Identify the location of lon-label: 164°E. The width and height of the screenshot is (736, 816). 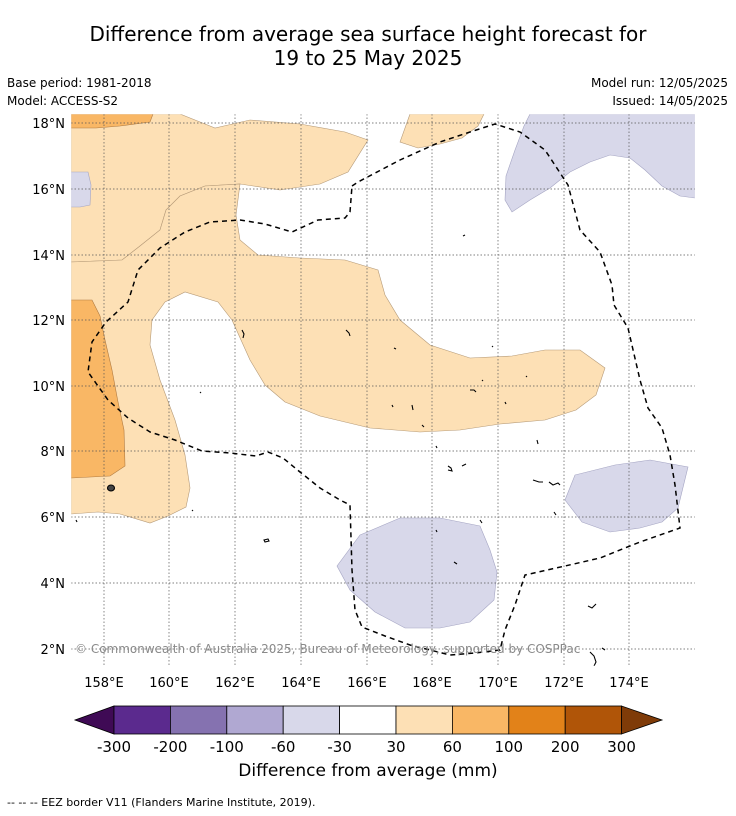
(301, 683).